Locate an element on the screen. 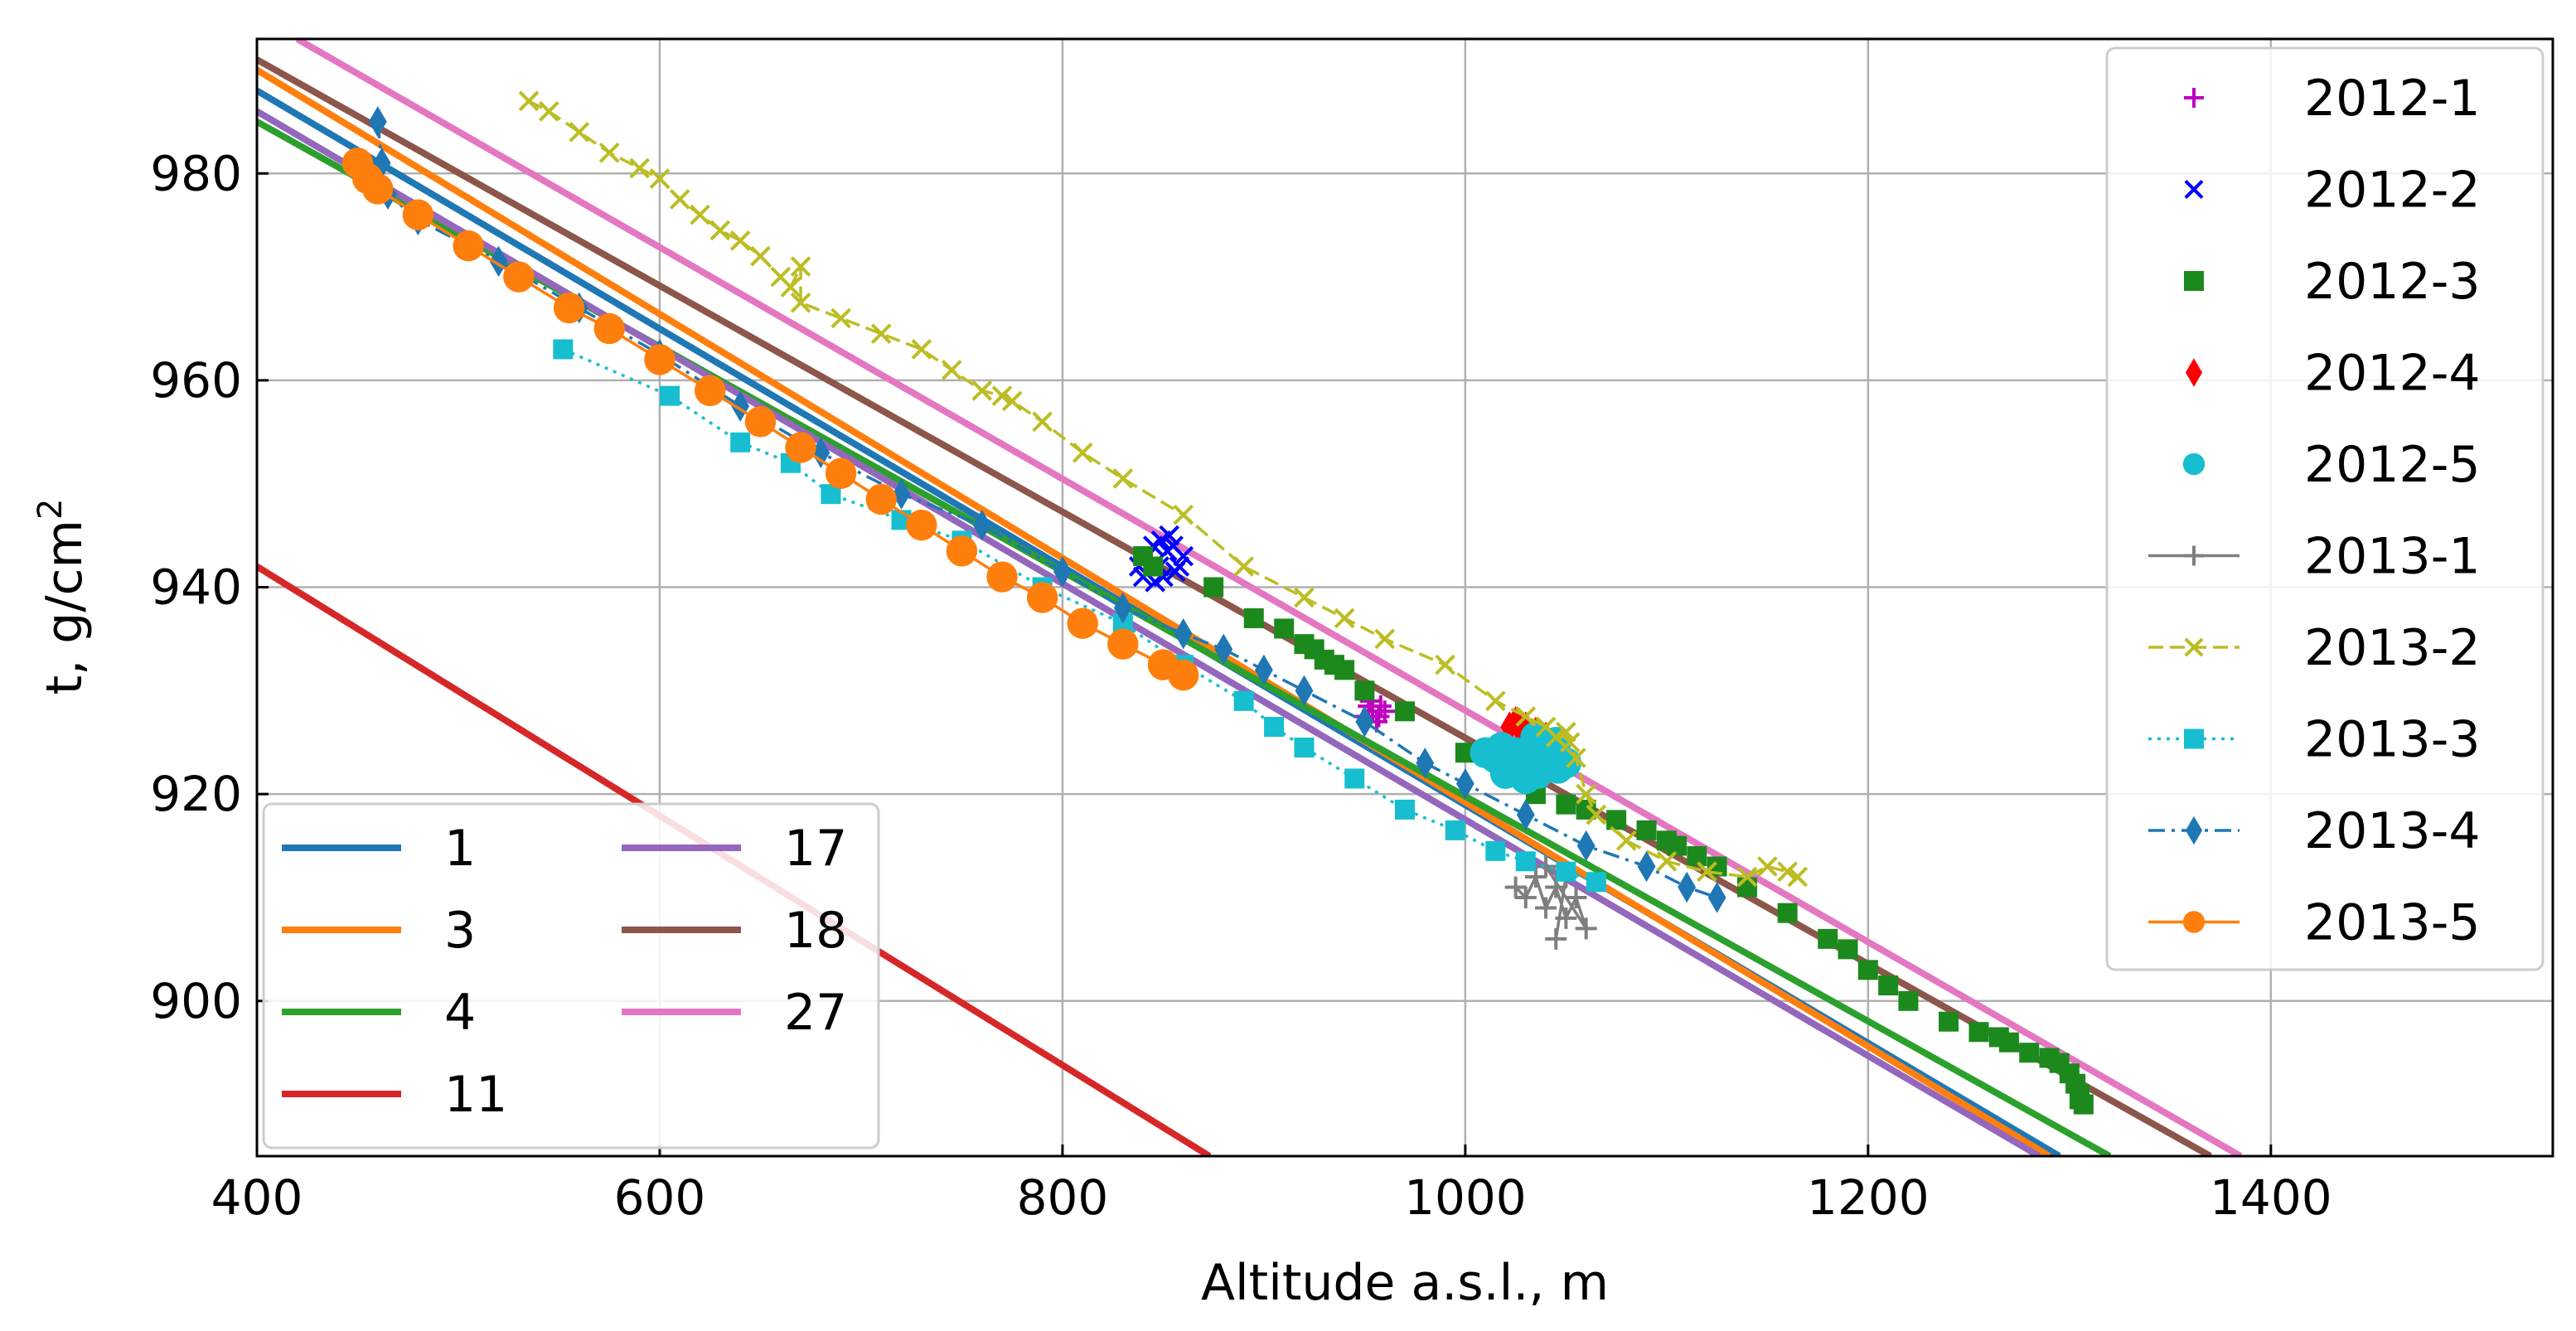 Image resolution: width=2576 pixels, height=1331 pixels. legend-label: 2012-2 is located at coordinates (2392, 191).